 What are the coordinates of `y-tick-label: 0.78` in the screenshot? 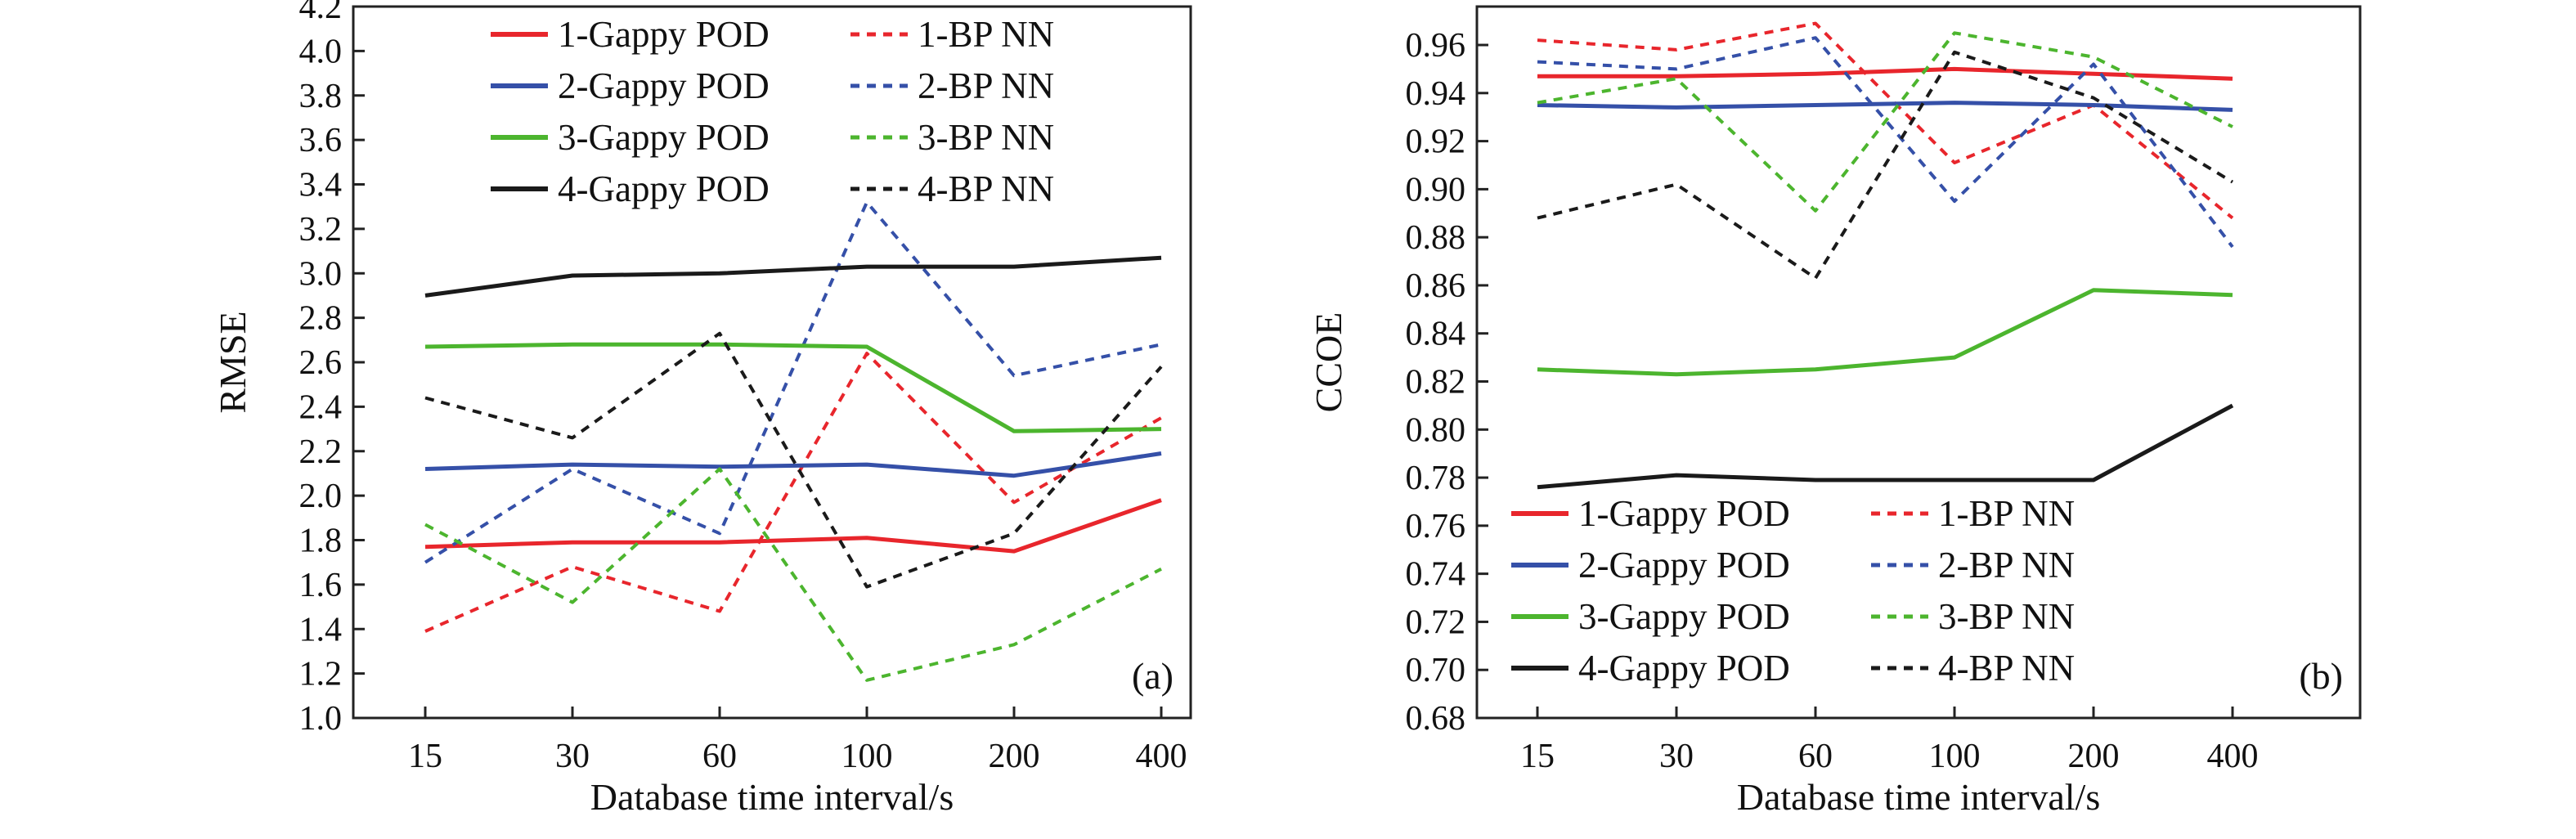 It's located at (1436, 478).